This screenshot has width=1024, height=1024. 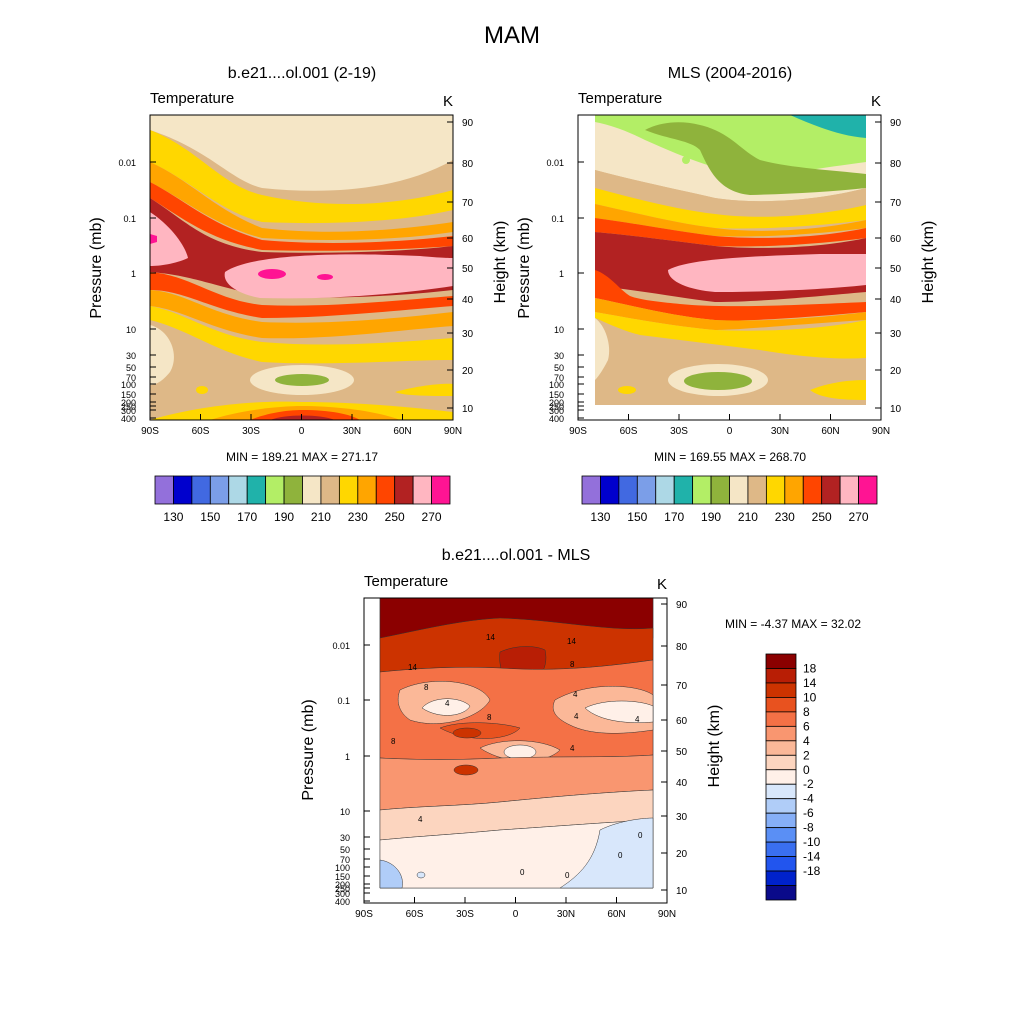 I want to click on height-tick-label: 30, so click(x=682, y=817).